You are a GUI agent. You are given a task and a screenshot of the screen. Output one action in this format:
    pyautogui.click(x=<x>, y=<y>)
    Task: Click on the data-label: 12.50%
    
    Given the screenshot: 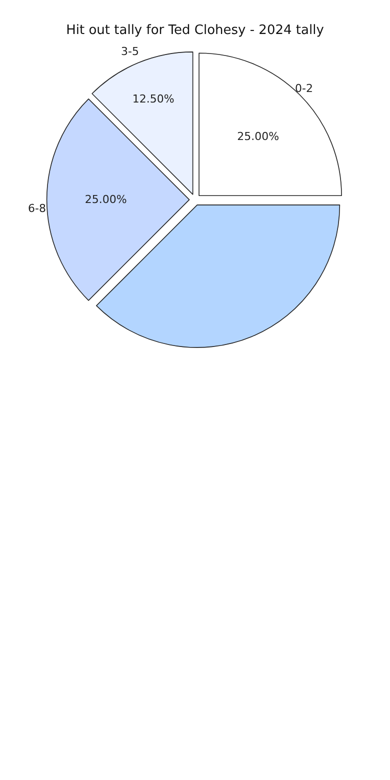 What is the action you would take?
    pyautogui.click(x=153, y=99)
    